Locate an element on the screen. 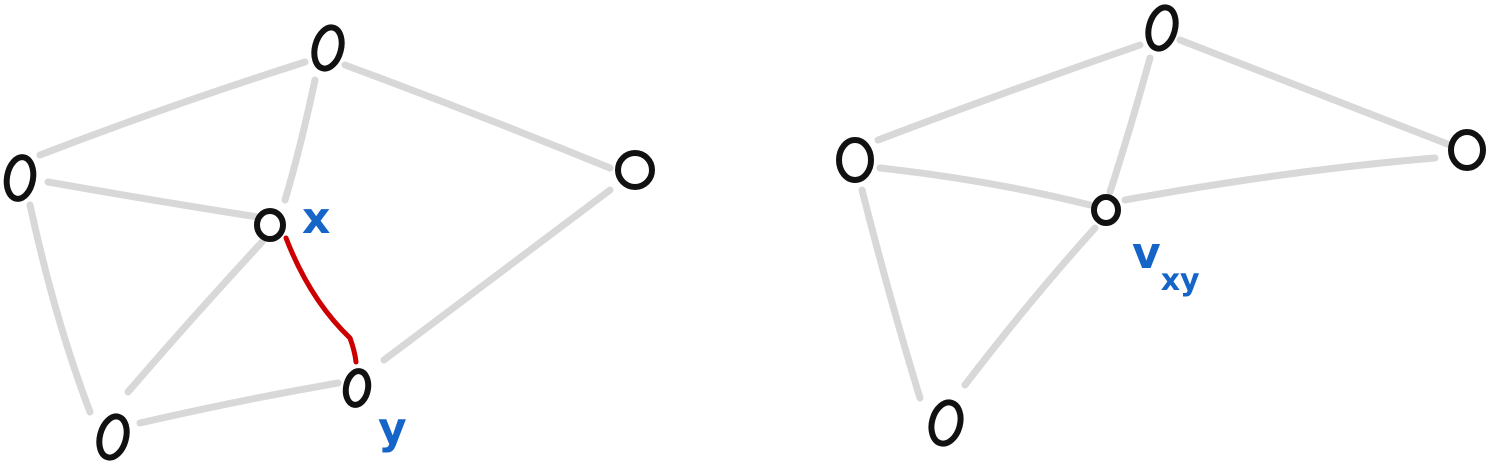 Image resolution: width=1494 pixels, height=466 pixels. label-vxy: vxy is located at coordinates (1166, 263).